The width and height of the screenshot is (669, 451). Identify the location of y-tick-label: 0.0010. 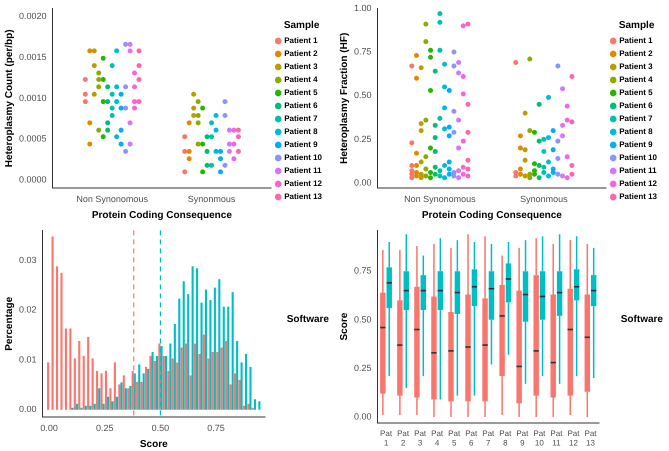
(32, 97).